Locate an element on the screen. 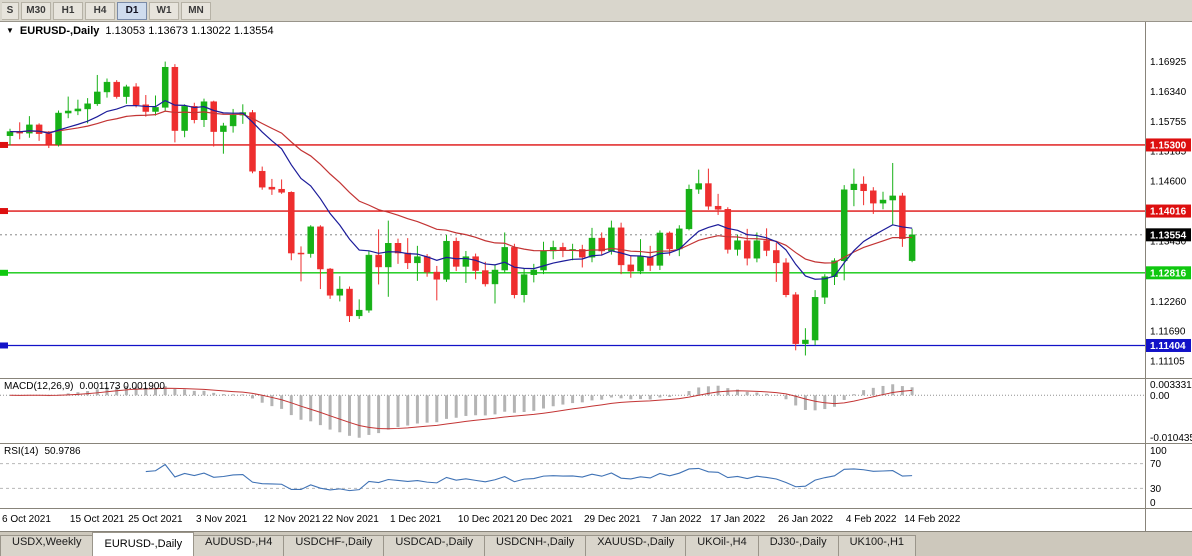 The image size is (1192, 556). price-axis-markers: 1.15300 1.14016 1.12816 1.11404 1.13554 is located at coordinates (1168, 245).